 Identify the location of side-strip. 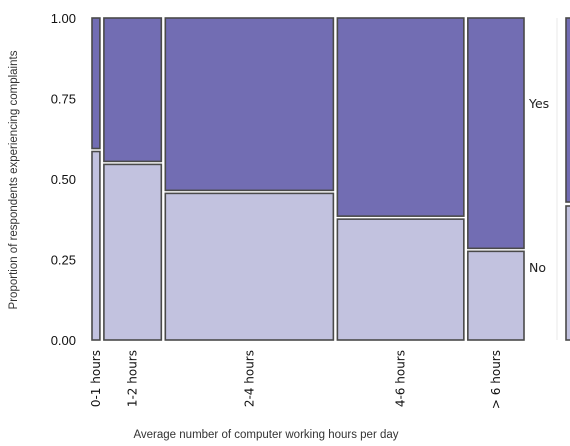
(563, 179).